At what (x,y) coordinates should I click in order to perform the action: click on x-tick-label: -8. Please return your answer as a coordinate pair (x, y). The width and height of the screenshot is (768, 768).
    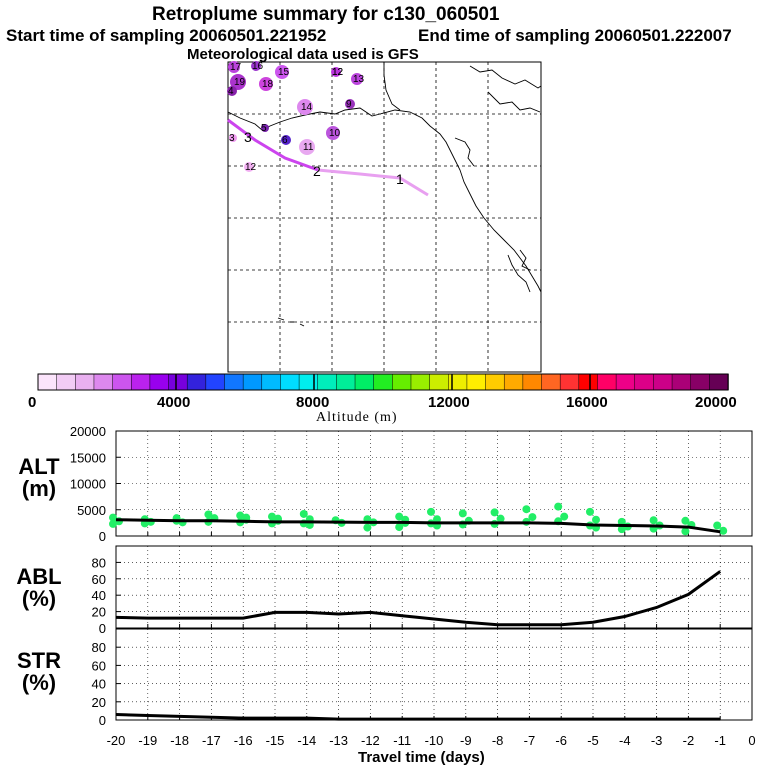
    Looking at the image, I should click on (498, 740).